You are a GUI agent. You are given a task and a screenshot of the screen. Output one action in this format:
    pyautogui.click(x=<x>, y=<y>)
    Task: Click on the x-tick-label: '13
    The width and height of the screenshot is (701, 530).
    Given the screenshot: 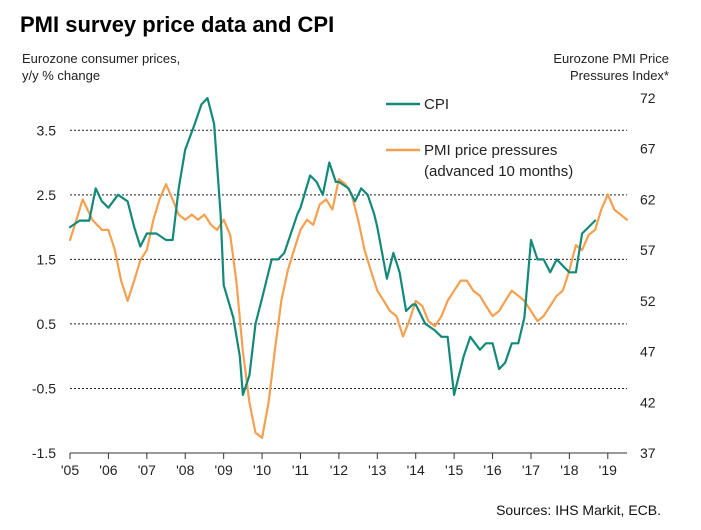 What is the action you would take?
    pyautogui.click(x=377, y=470)
    